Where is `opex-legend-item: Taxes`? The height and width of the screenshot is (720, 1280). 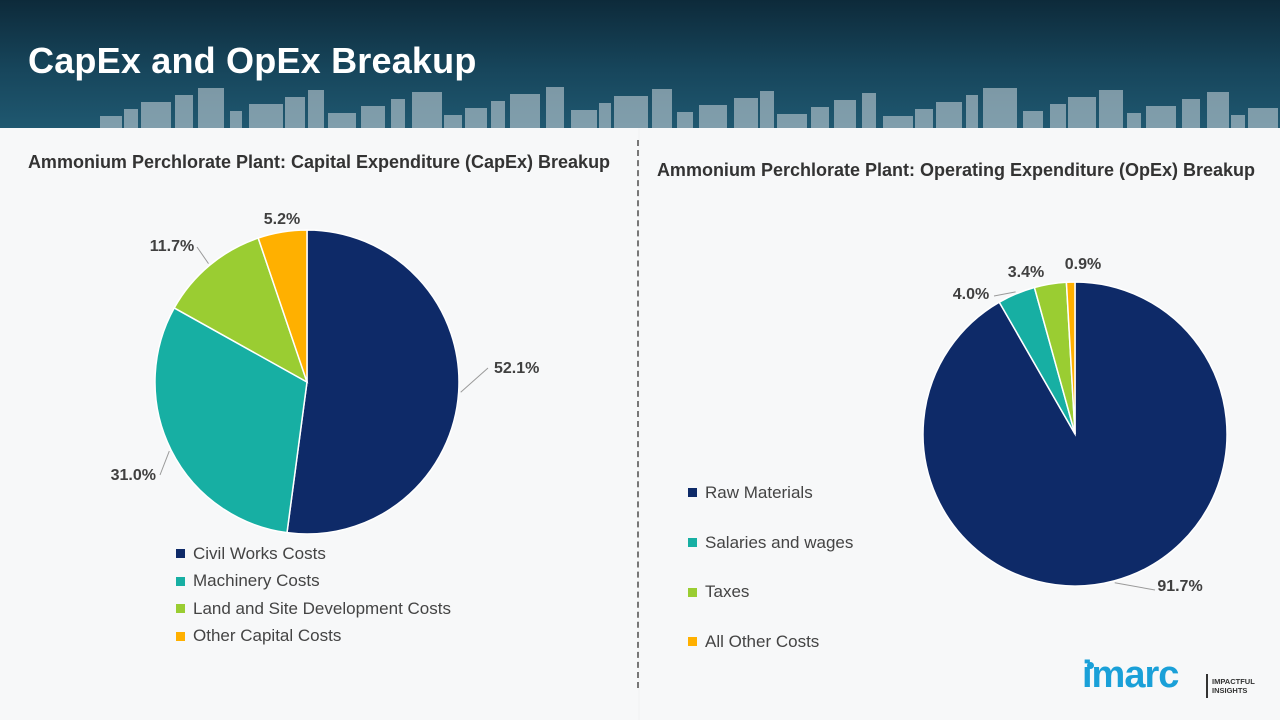
opex-legend-item: Taxes is located at coordinates (770, 592).